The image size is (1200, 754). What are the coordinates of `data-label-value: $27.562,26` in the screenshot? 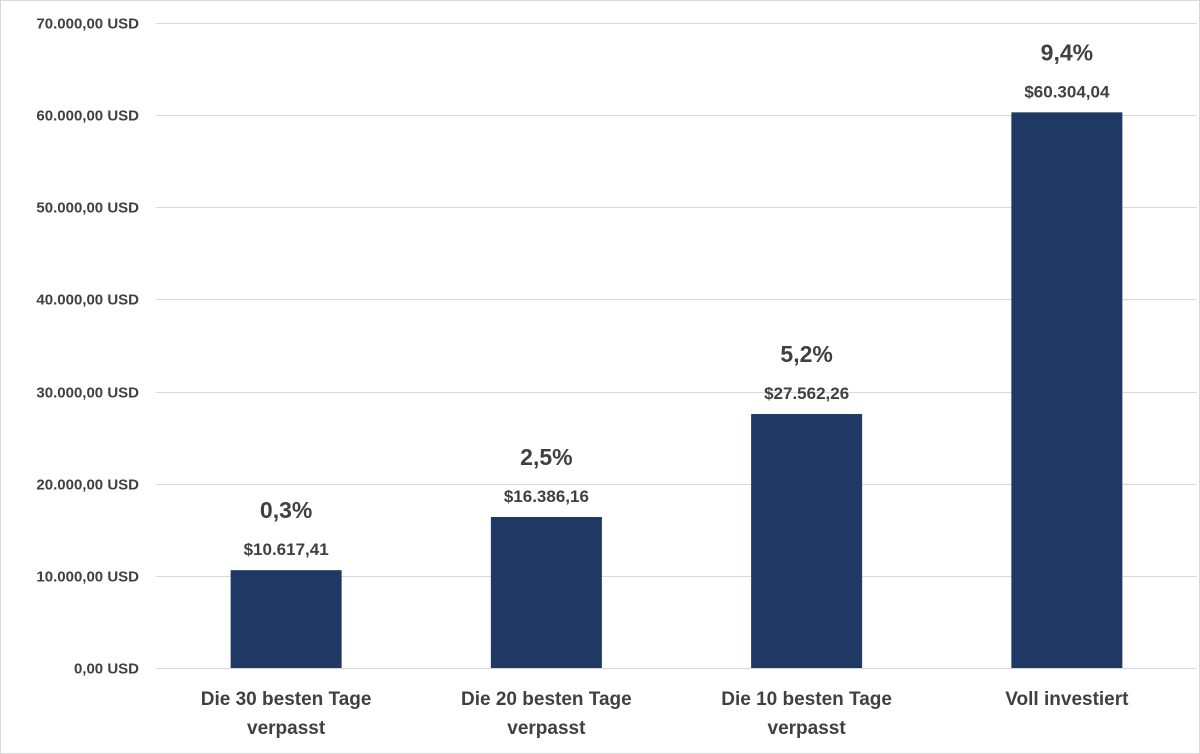 It's located at (806, 393).